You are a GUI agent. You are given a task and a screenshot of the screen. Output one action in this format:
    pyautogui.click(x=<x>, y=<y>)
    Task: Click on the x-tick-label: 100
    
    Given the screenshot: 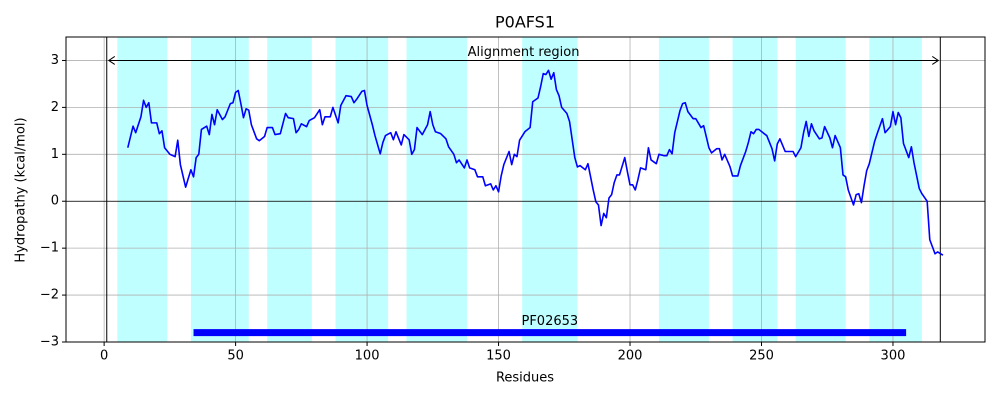 What is the action you would take?
    pyautogui.click(x=367, y=356)
    